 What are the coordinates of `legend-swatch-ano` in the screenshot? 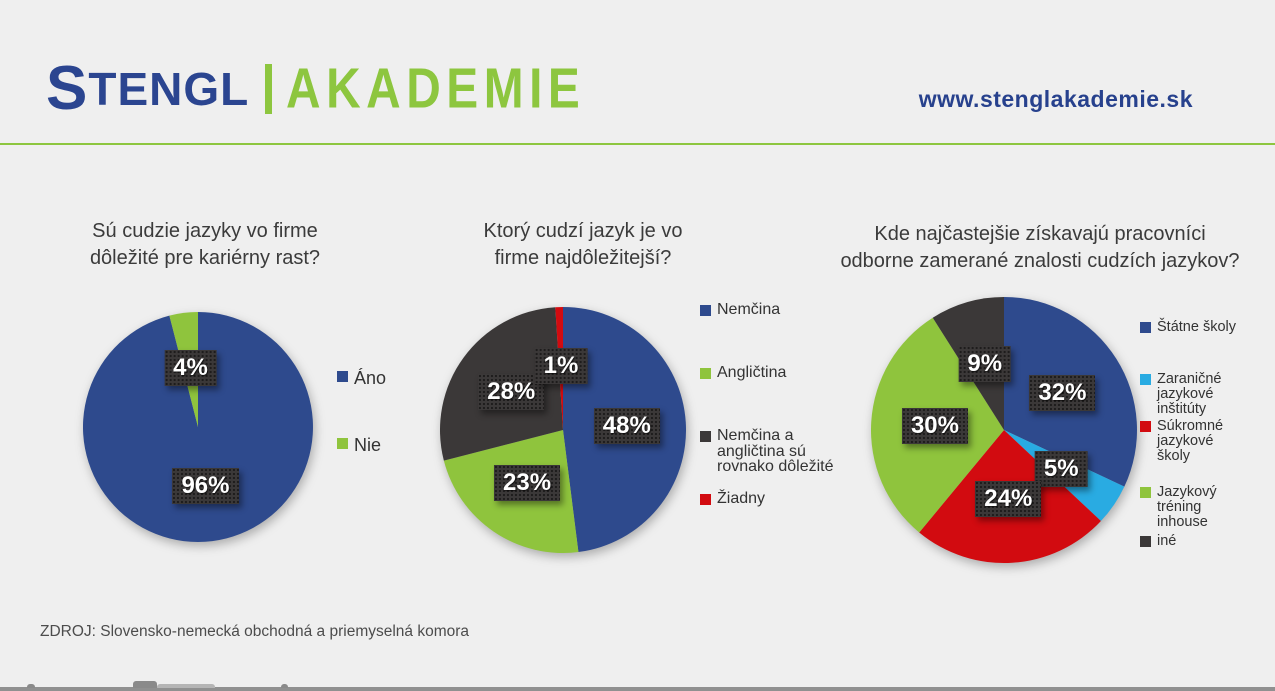 It's located at (342, 376).